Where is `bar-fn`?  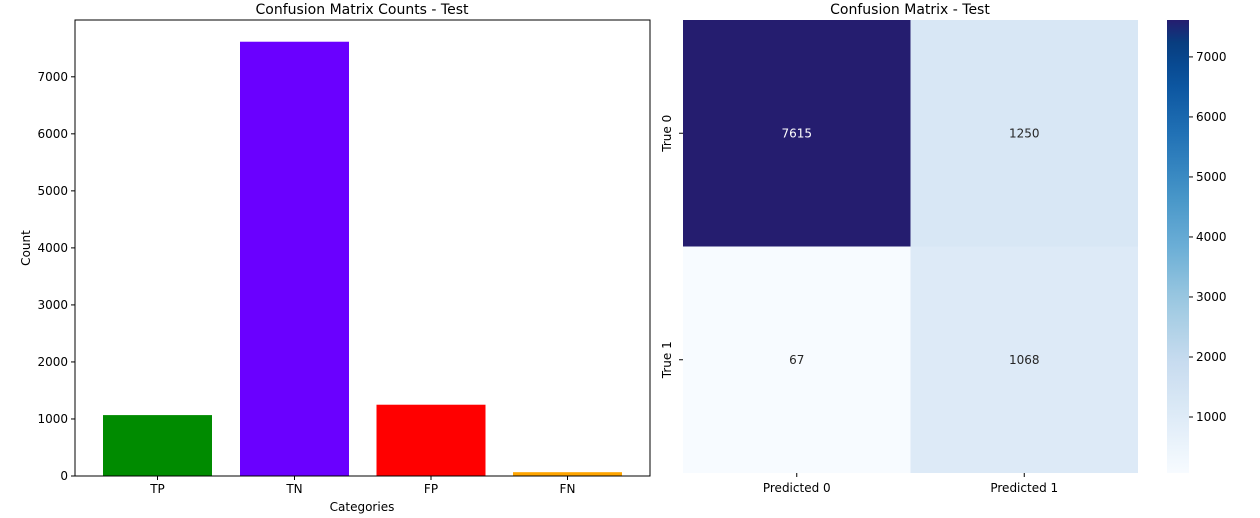
bar-fn is located at coordinates (567, 474).